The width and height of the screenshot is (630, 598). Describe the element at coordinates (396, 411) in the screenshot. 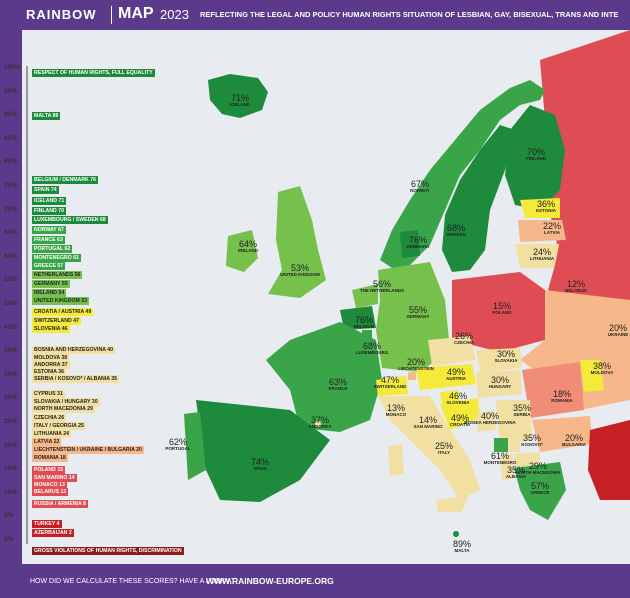

I see `country-label: 13% MONACO` at that location.